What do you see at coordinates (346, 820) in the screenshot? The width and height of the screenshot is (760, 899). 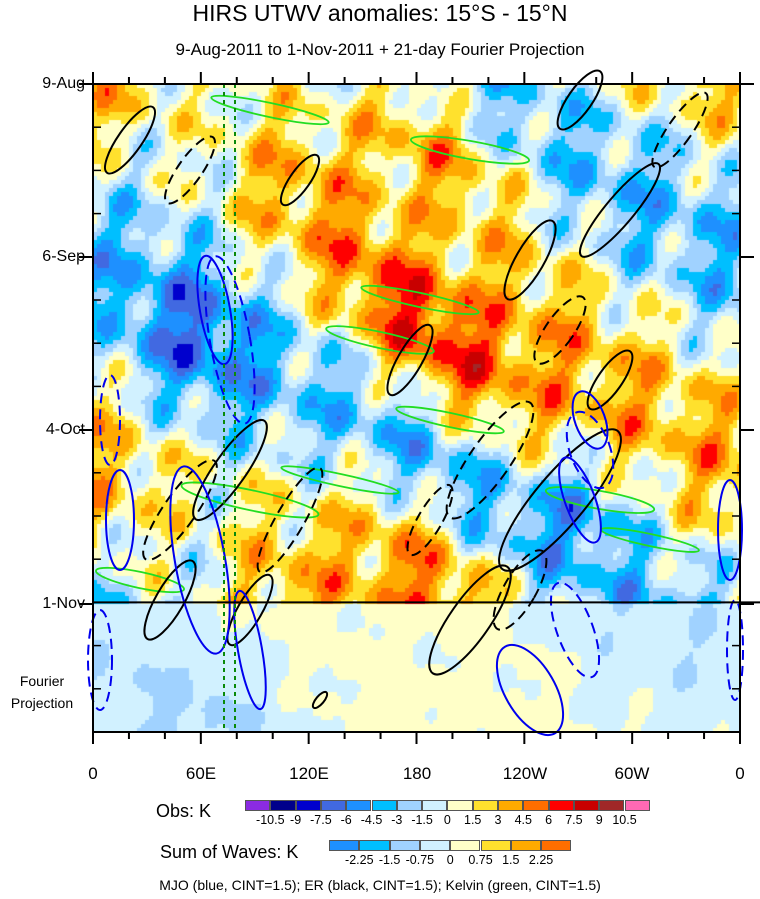 I see `colorbar-tick-label: -6` at bounding box center [346, 820].